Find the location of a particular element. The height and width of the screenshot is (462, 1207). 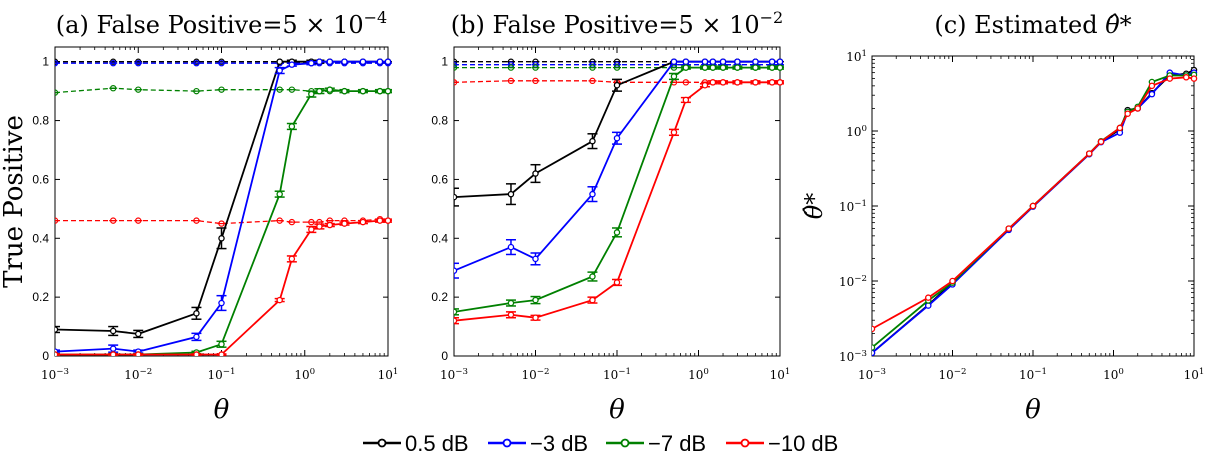

y-tick-label: 1 is located at coordinates (45, 62).